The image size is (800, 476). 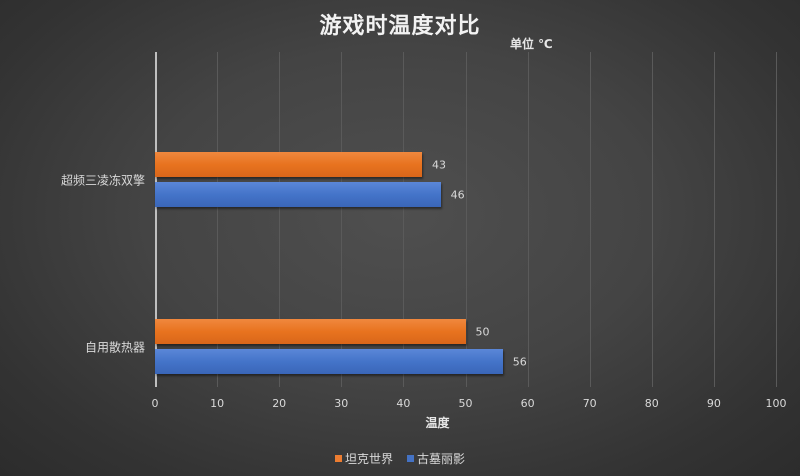 I want to click on x-tick-label: 50, so click(x=465, y=403).